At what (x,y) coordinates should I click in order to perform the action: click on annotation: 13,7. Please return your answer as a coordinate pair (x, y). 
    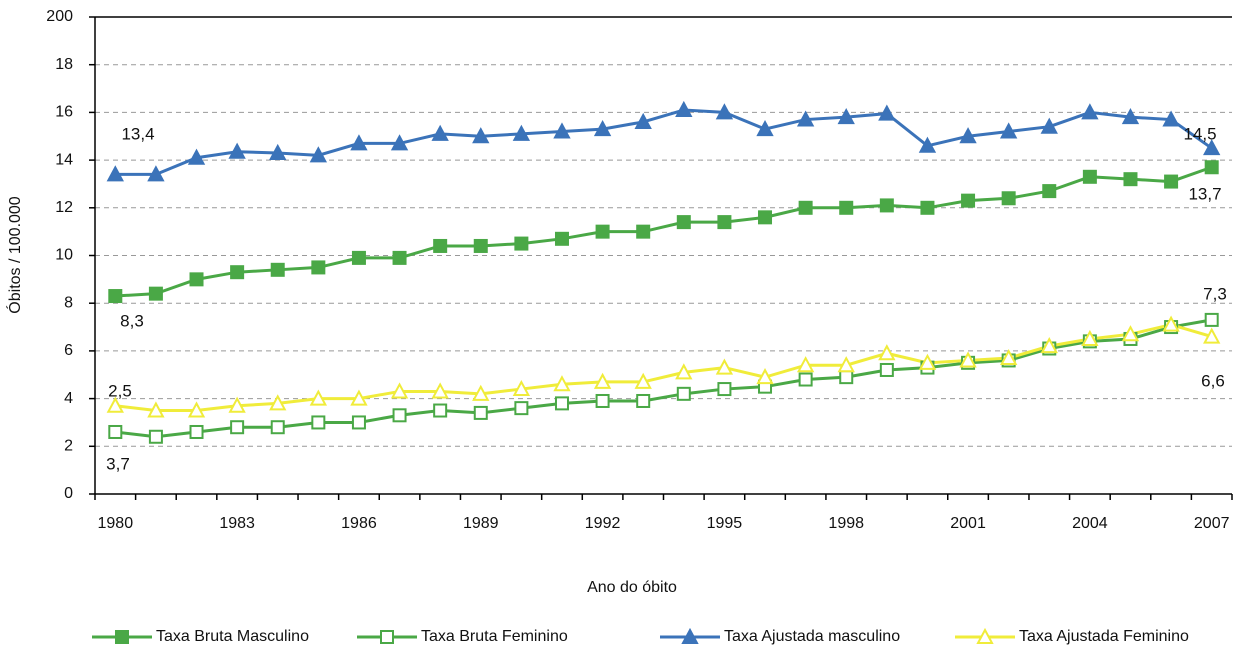
    Looking at the image, I should click on (1204, 193).